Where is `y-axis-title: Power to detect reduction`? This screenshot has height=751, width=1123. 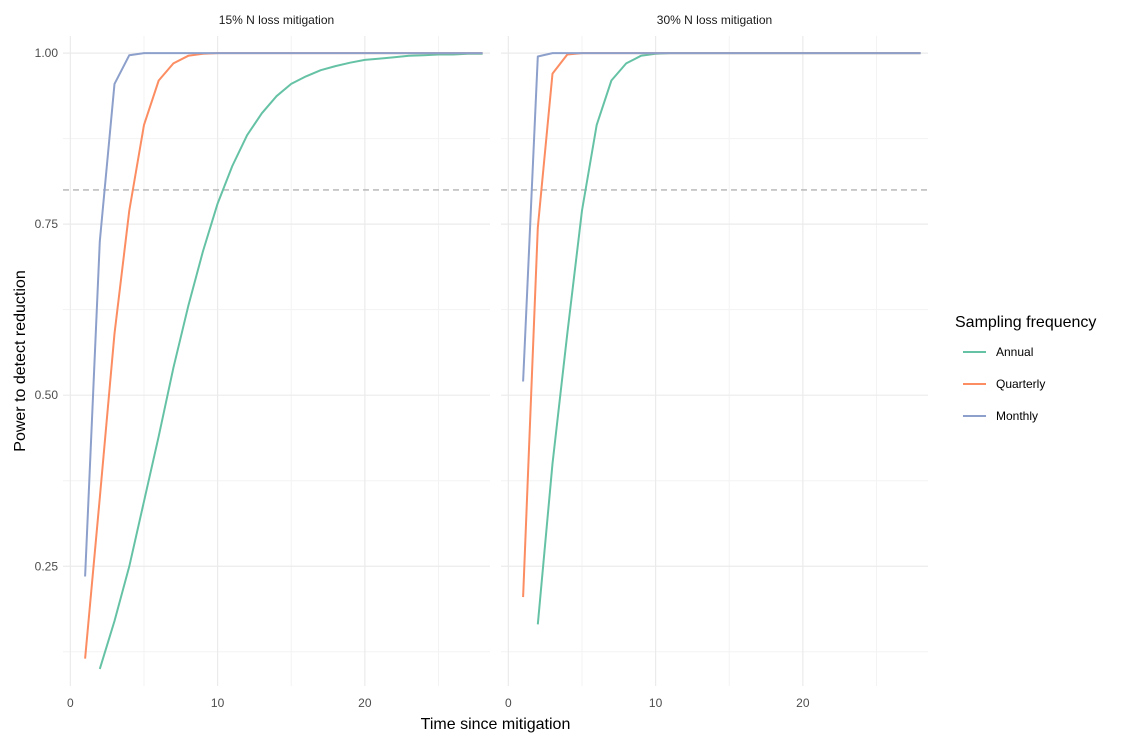 y-axis-title: Power to detect reduction is located at coordinates (20, 360).